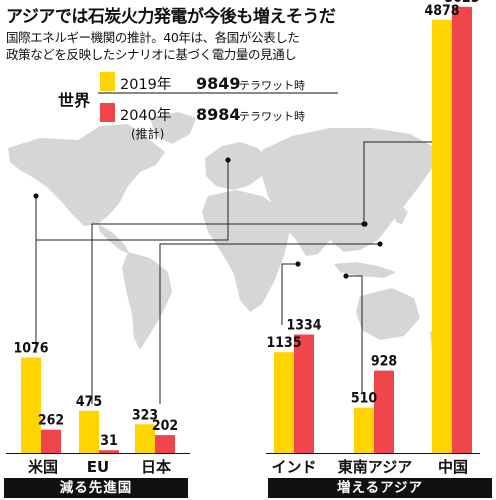 Image resolution: width=496 pixels, height=500 pixels. I want to click on leader-line-india, so click(289, 294).